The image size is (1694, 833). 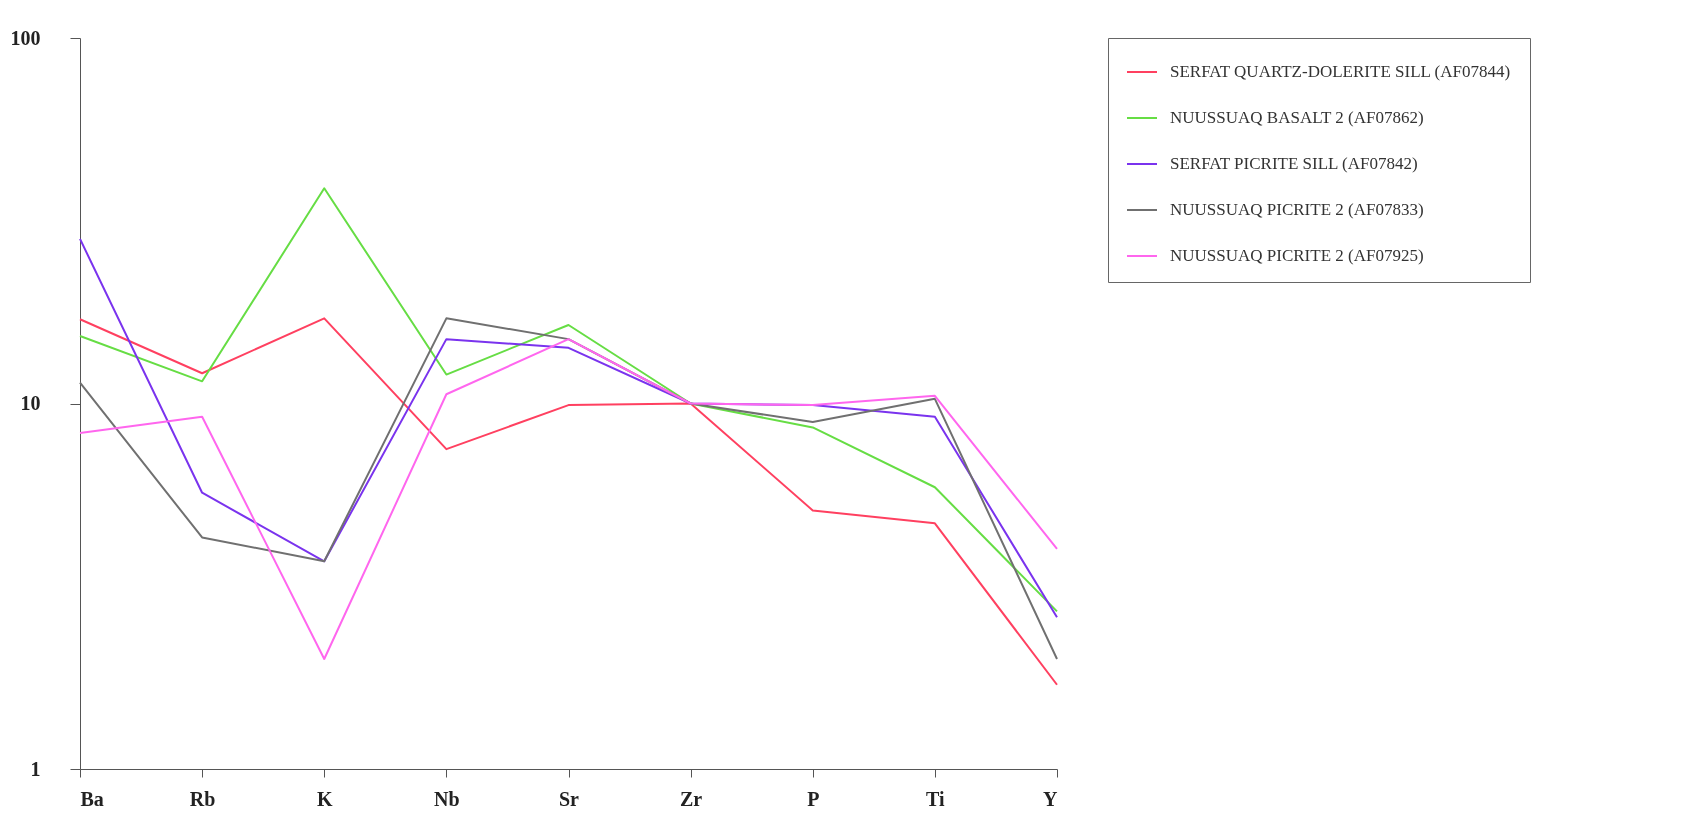 What do you see at coordinates (25, 37) in the screenshot?
I see `y-tick-label: 100` at bounding box center [25, 37].